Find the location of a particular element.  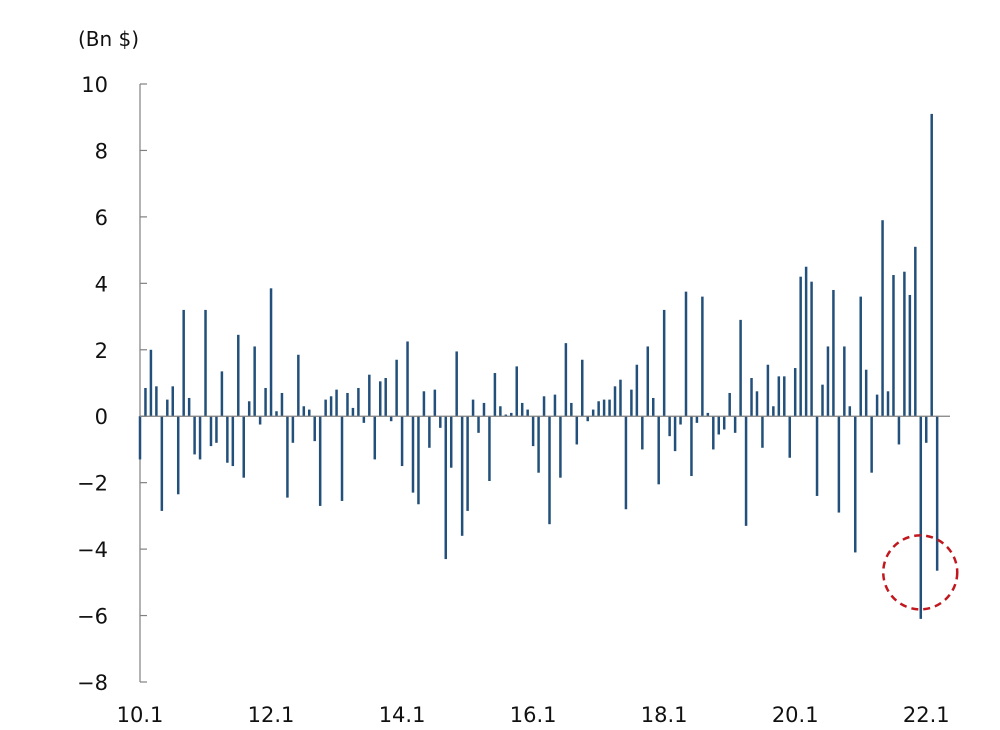

bar-20.5 is located at coordinates (817, 456).